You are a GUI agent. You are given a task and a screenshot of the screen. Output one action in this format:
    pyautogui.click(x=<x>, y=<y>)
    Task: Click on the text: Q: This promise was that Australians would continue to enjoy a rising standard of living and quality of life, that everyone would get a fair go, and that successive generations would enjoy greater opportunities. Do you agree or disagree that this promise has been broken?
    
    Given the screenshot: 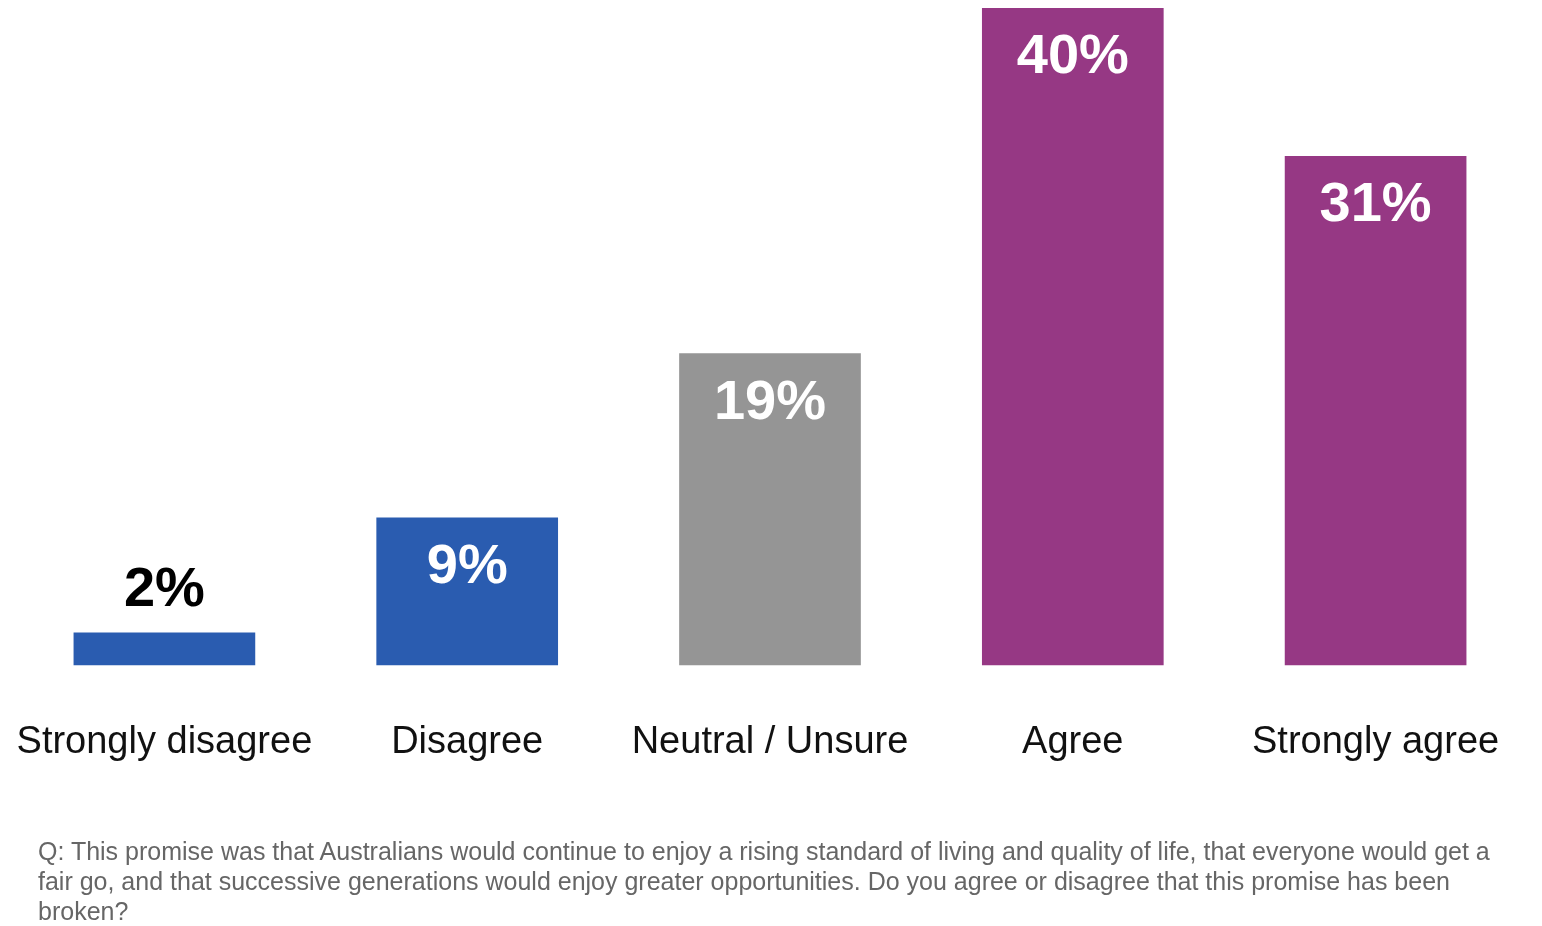 What is the action you would take?
    pyautogui.click(x=764, y=881)
    